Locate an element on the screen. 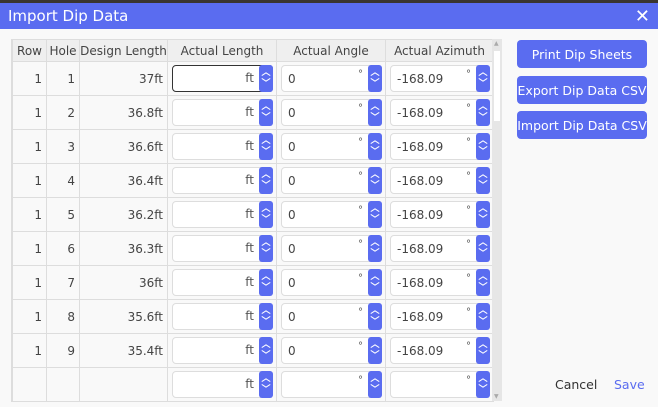 This screenshot has height=407, width=658. close-icon: ✕ is located at coordinates (642, 16).